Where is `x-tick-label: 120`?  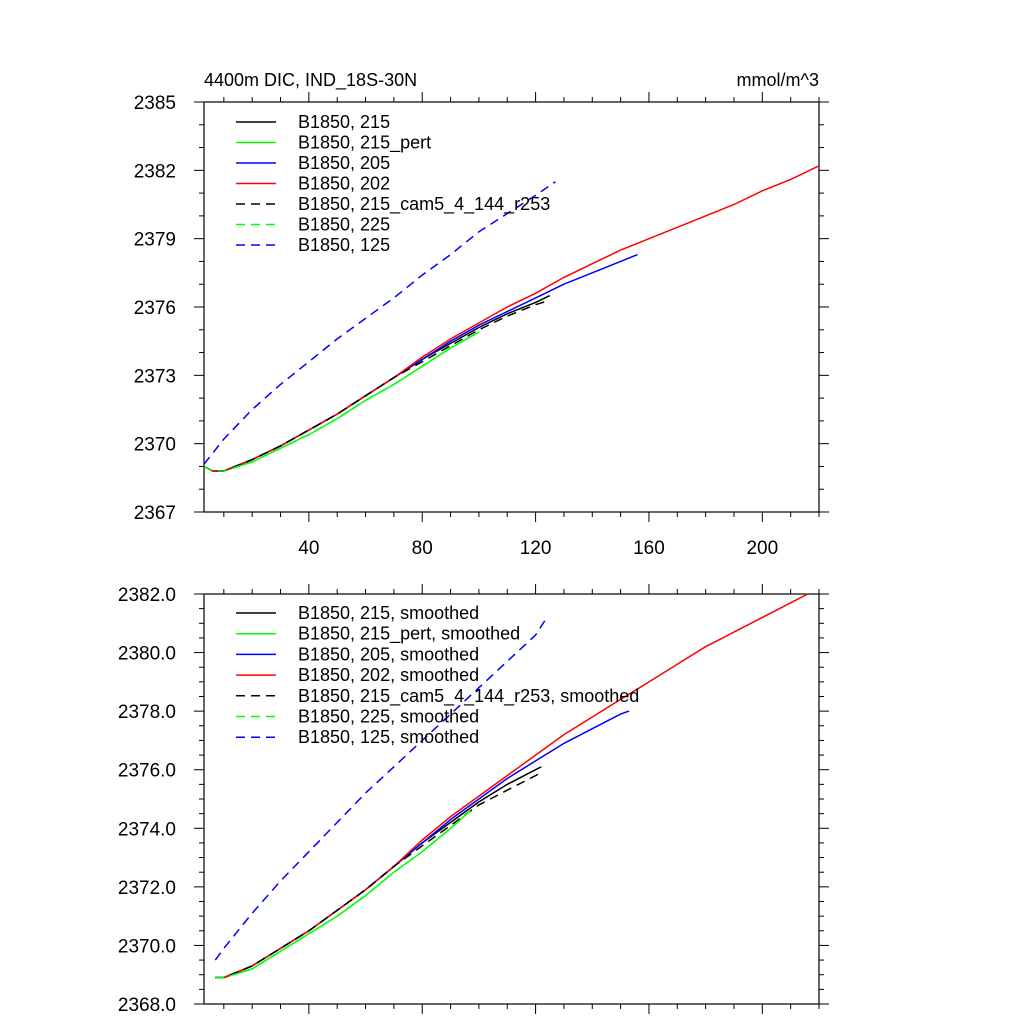
x-tick-label: 120 is located at coordinates (536, 548).